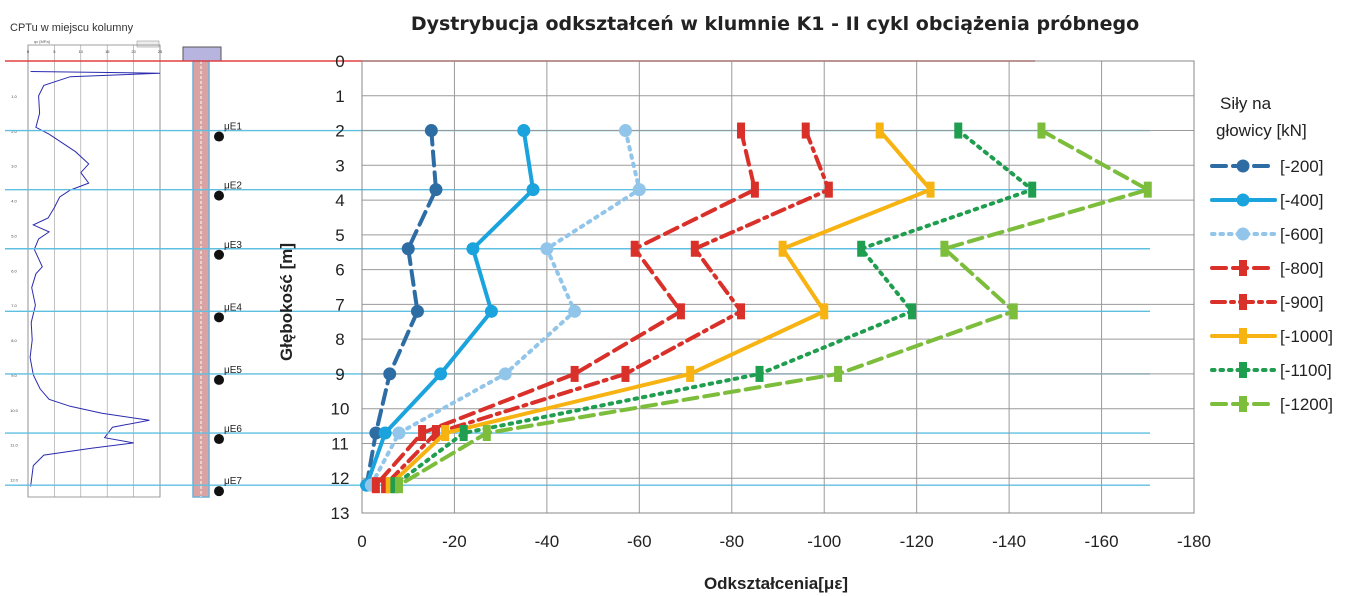  I want to click on cptu-depth-tick: 8.0, so click(14, 340).